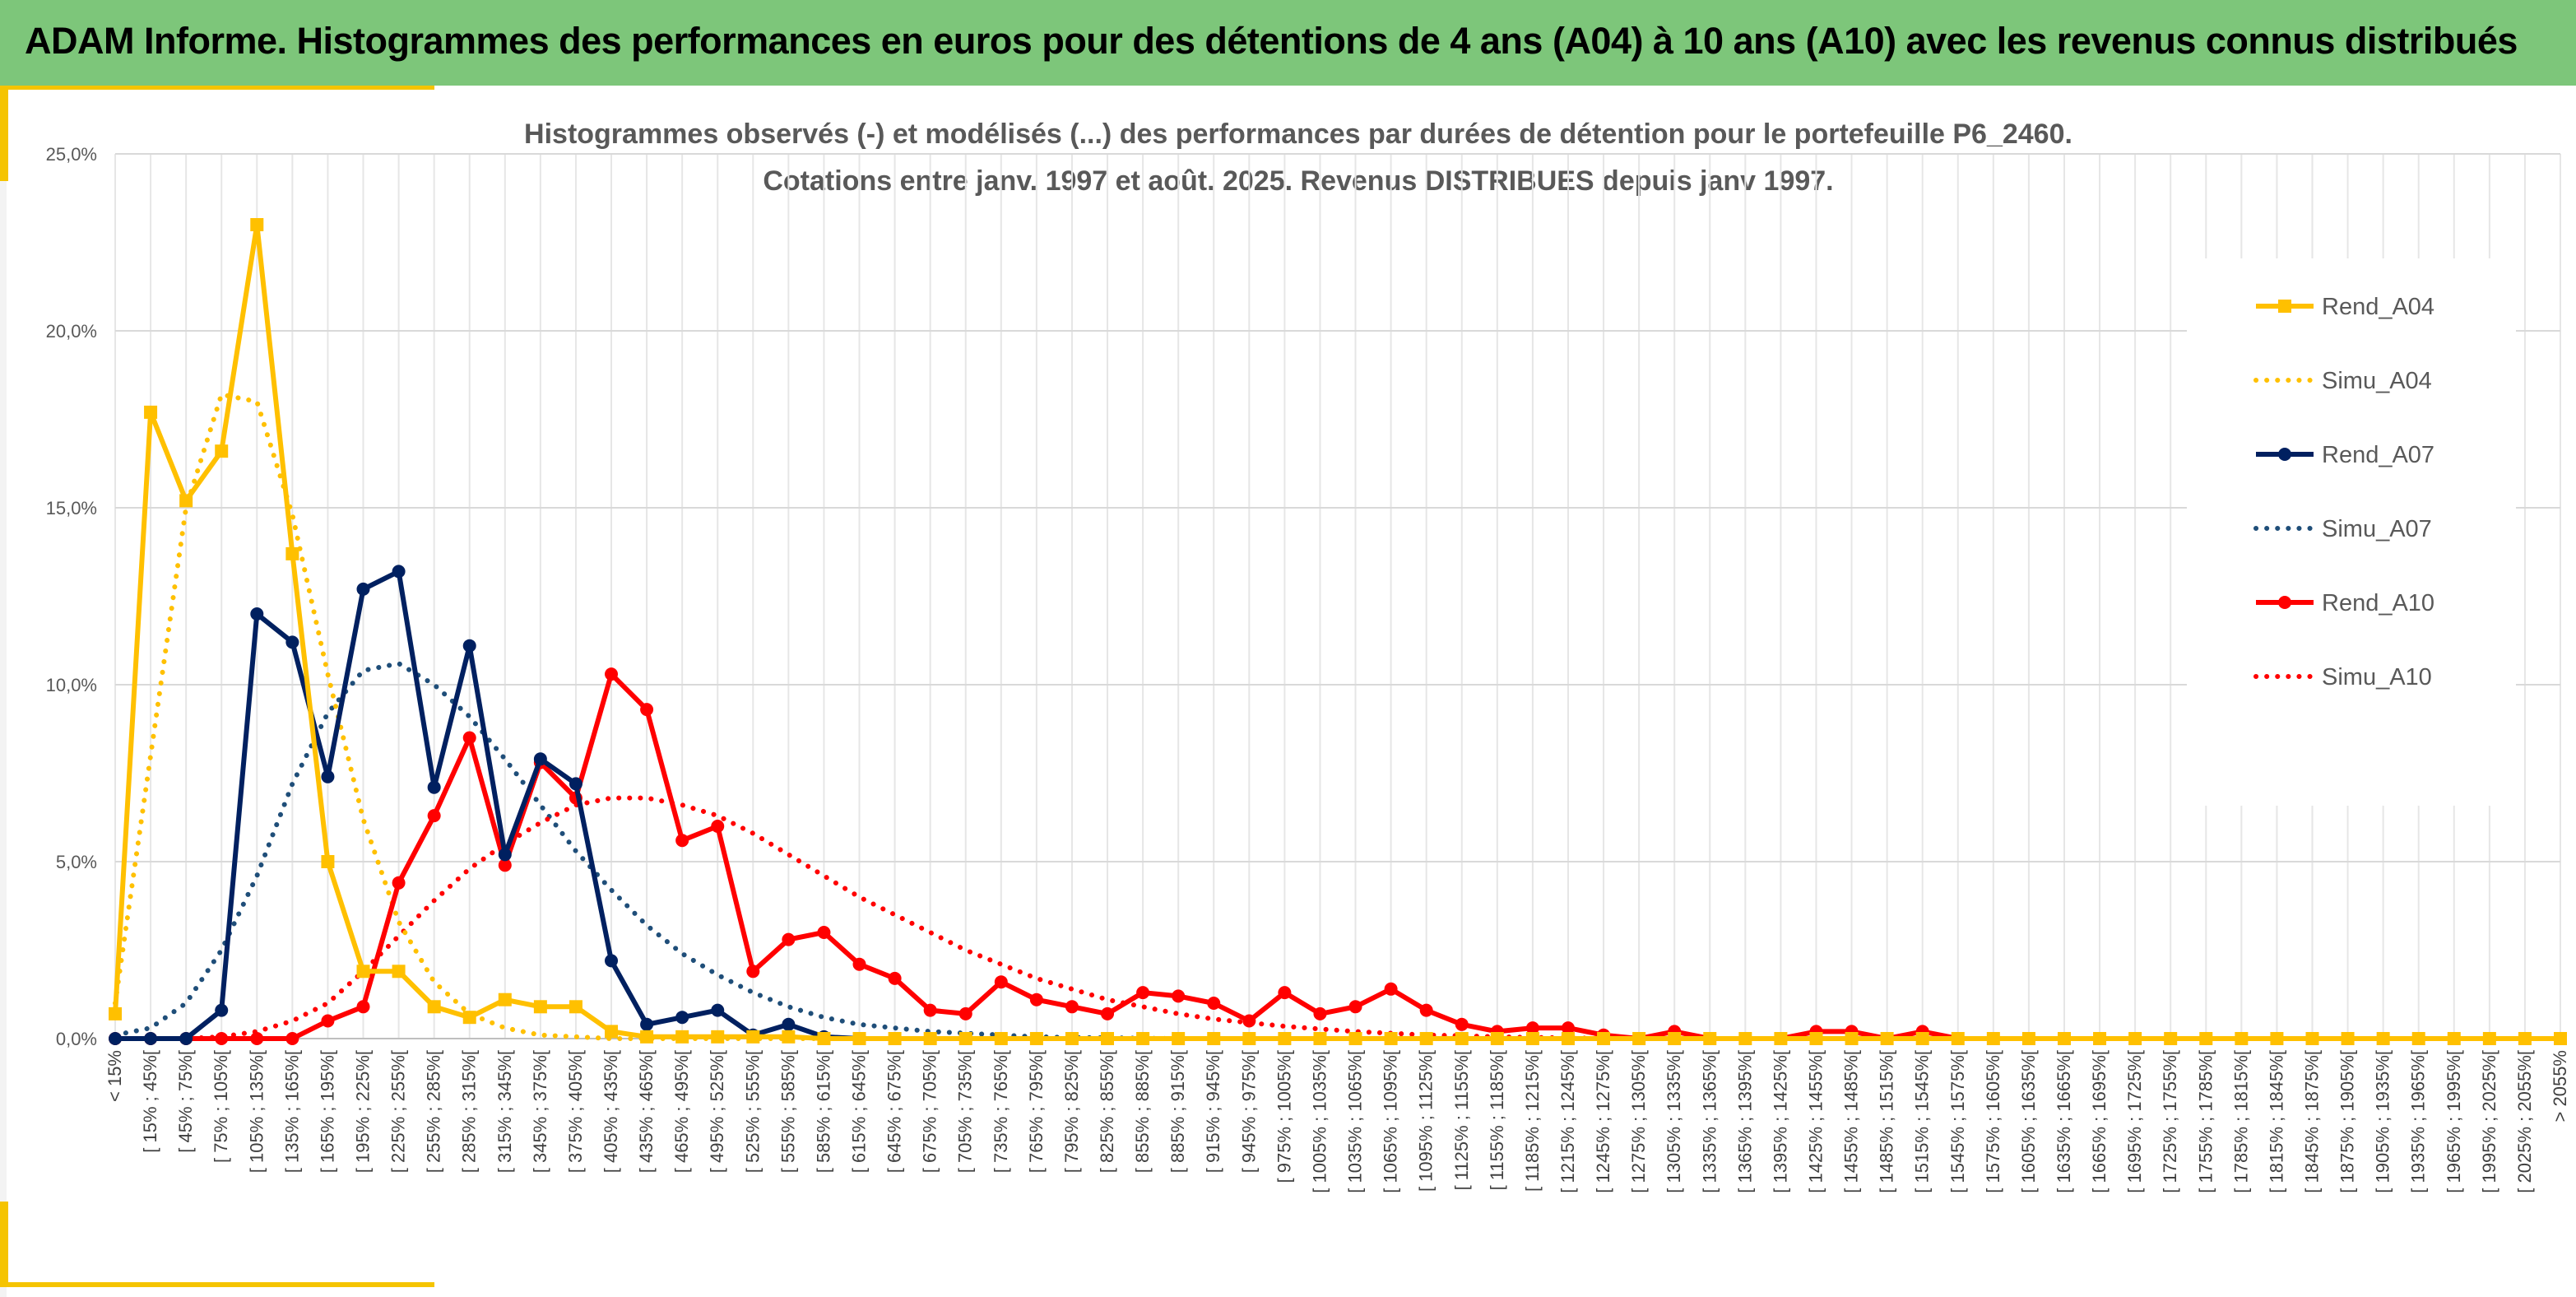  I want to click on x-tick-label: [ 1425% ; 1455%[, so click(1815, 1121).